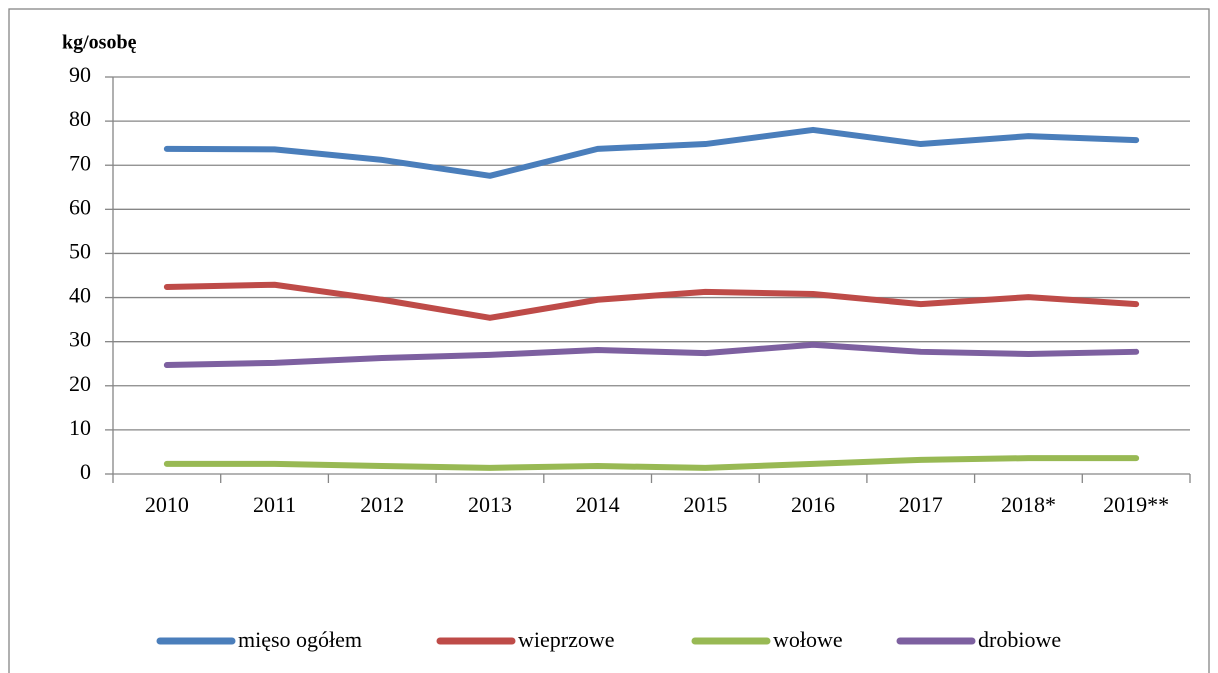 The height and width of the screenshot is (673, 1218). What do you see at coordinates (490, 504) in the screenshot?
I see `x-tick-label: 2013` at bounding box center [490, 504].